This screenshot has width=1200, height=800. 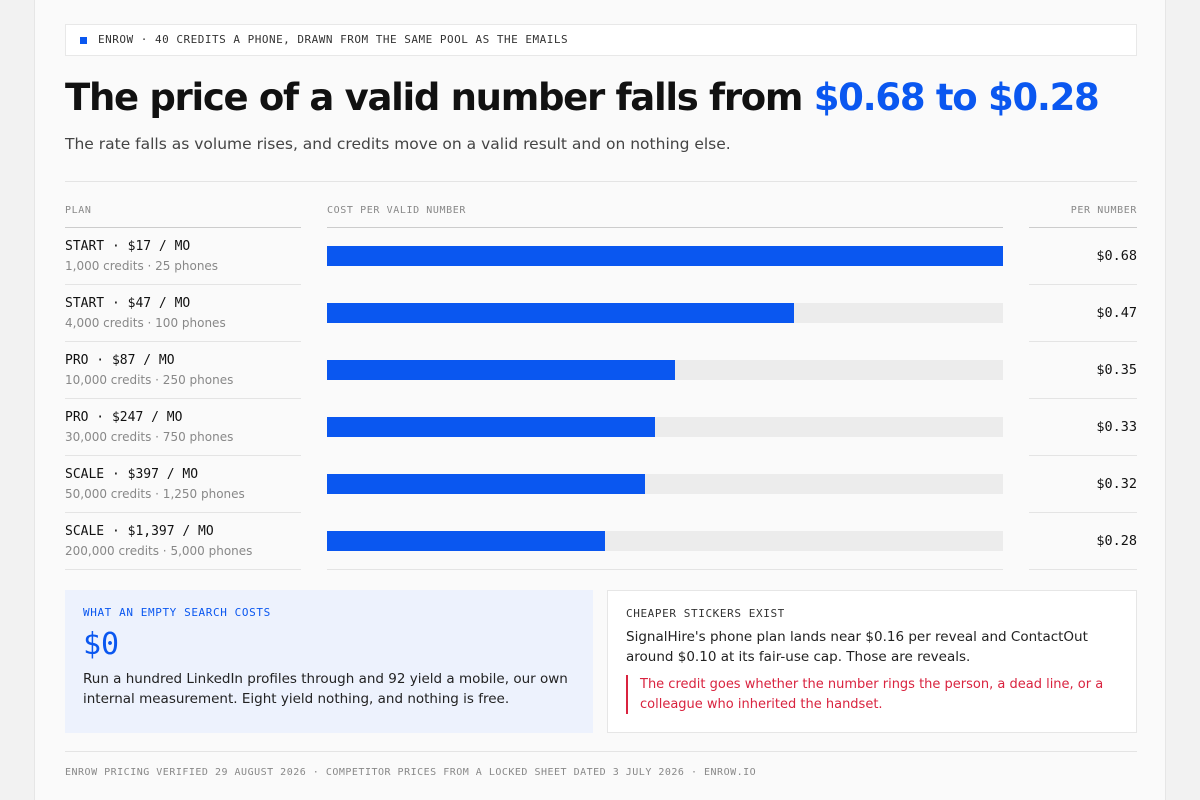 I want to click on per-number: $0.35, so click(x=1116, y=370).